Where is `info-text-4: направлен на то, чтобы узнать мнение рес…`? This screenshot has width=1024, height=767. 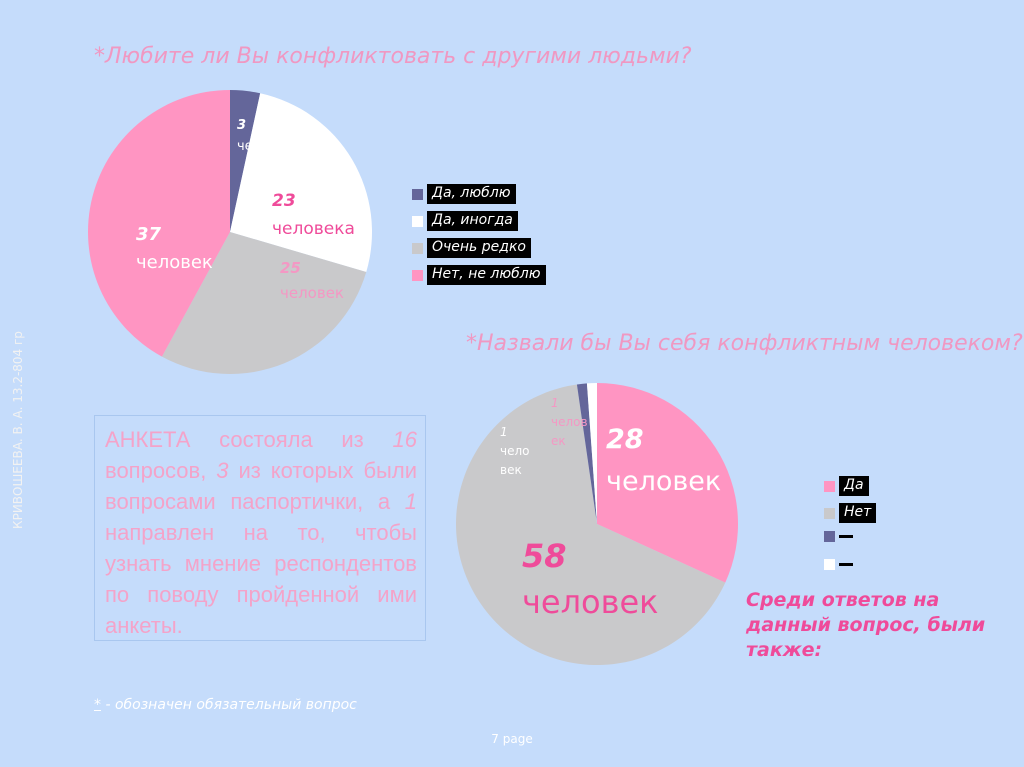
info-text-4: направлен на то, чтобы узнать мнение рес… is located at coordinates (261, 579).